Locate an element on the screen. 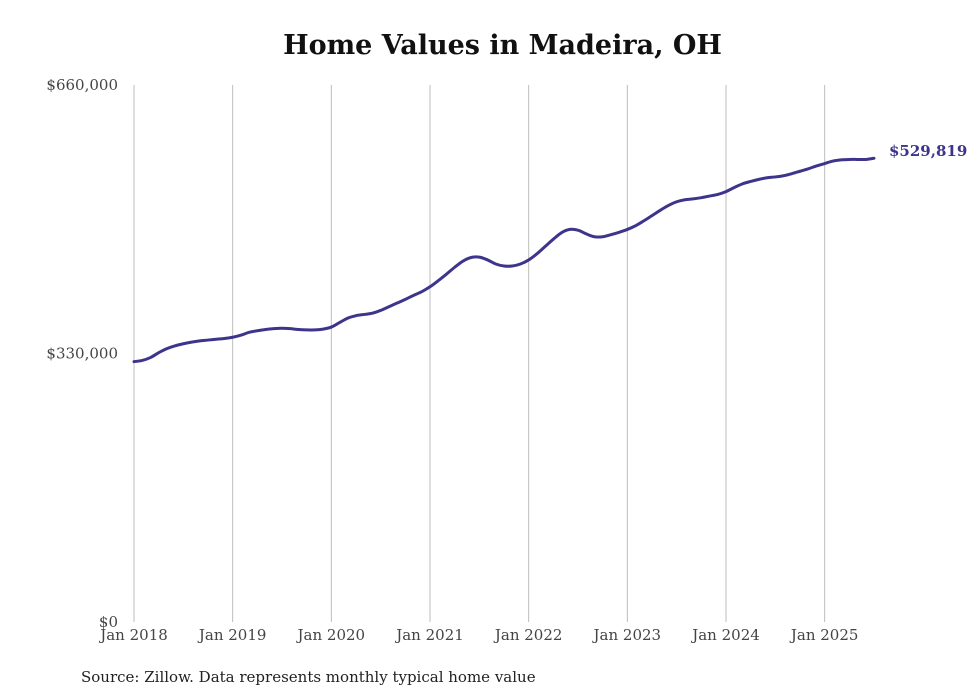 The width and height of the screenshot is (980, 699). x-tick-label: Jan 2019 is located at coordinates (232, 635).